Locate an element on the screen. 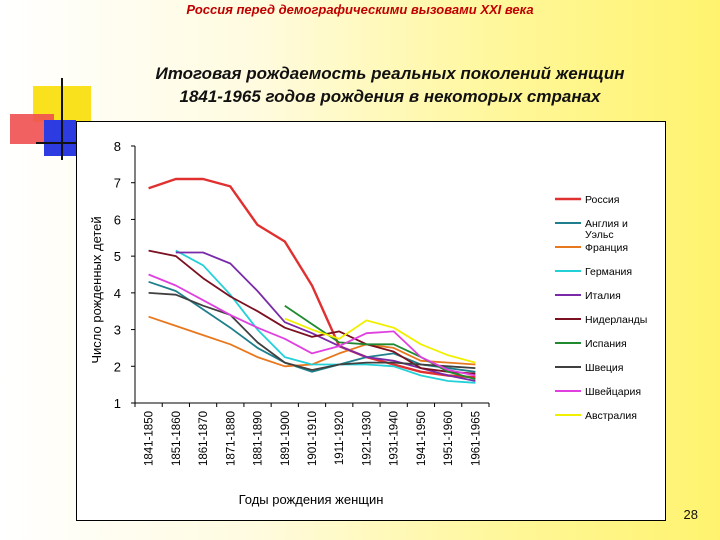  x-tick-label: 1921-1930 is located at coordinates (367, 438).